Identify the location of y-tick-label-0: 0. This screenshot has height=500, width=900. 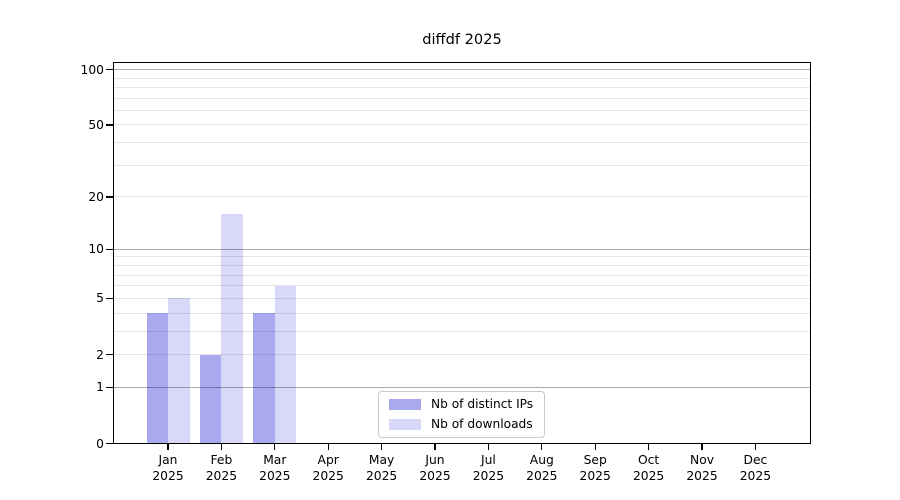
(100, 443).